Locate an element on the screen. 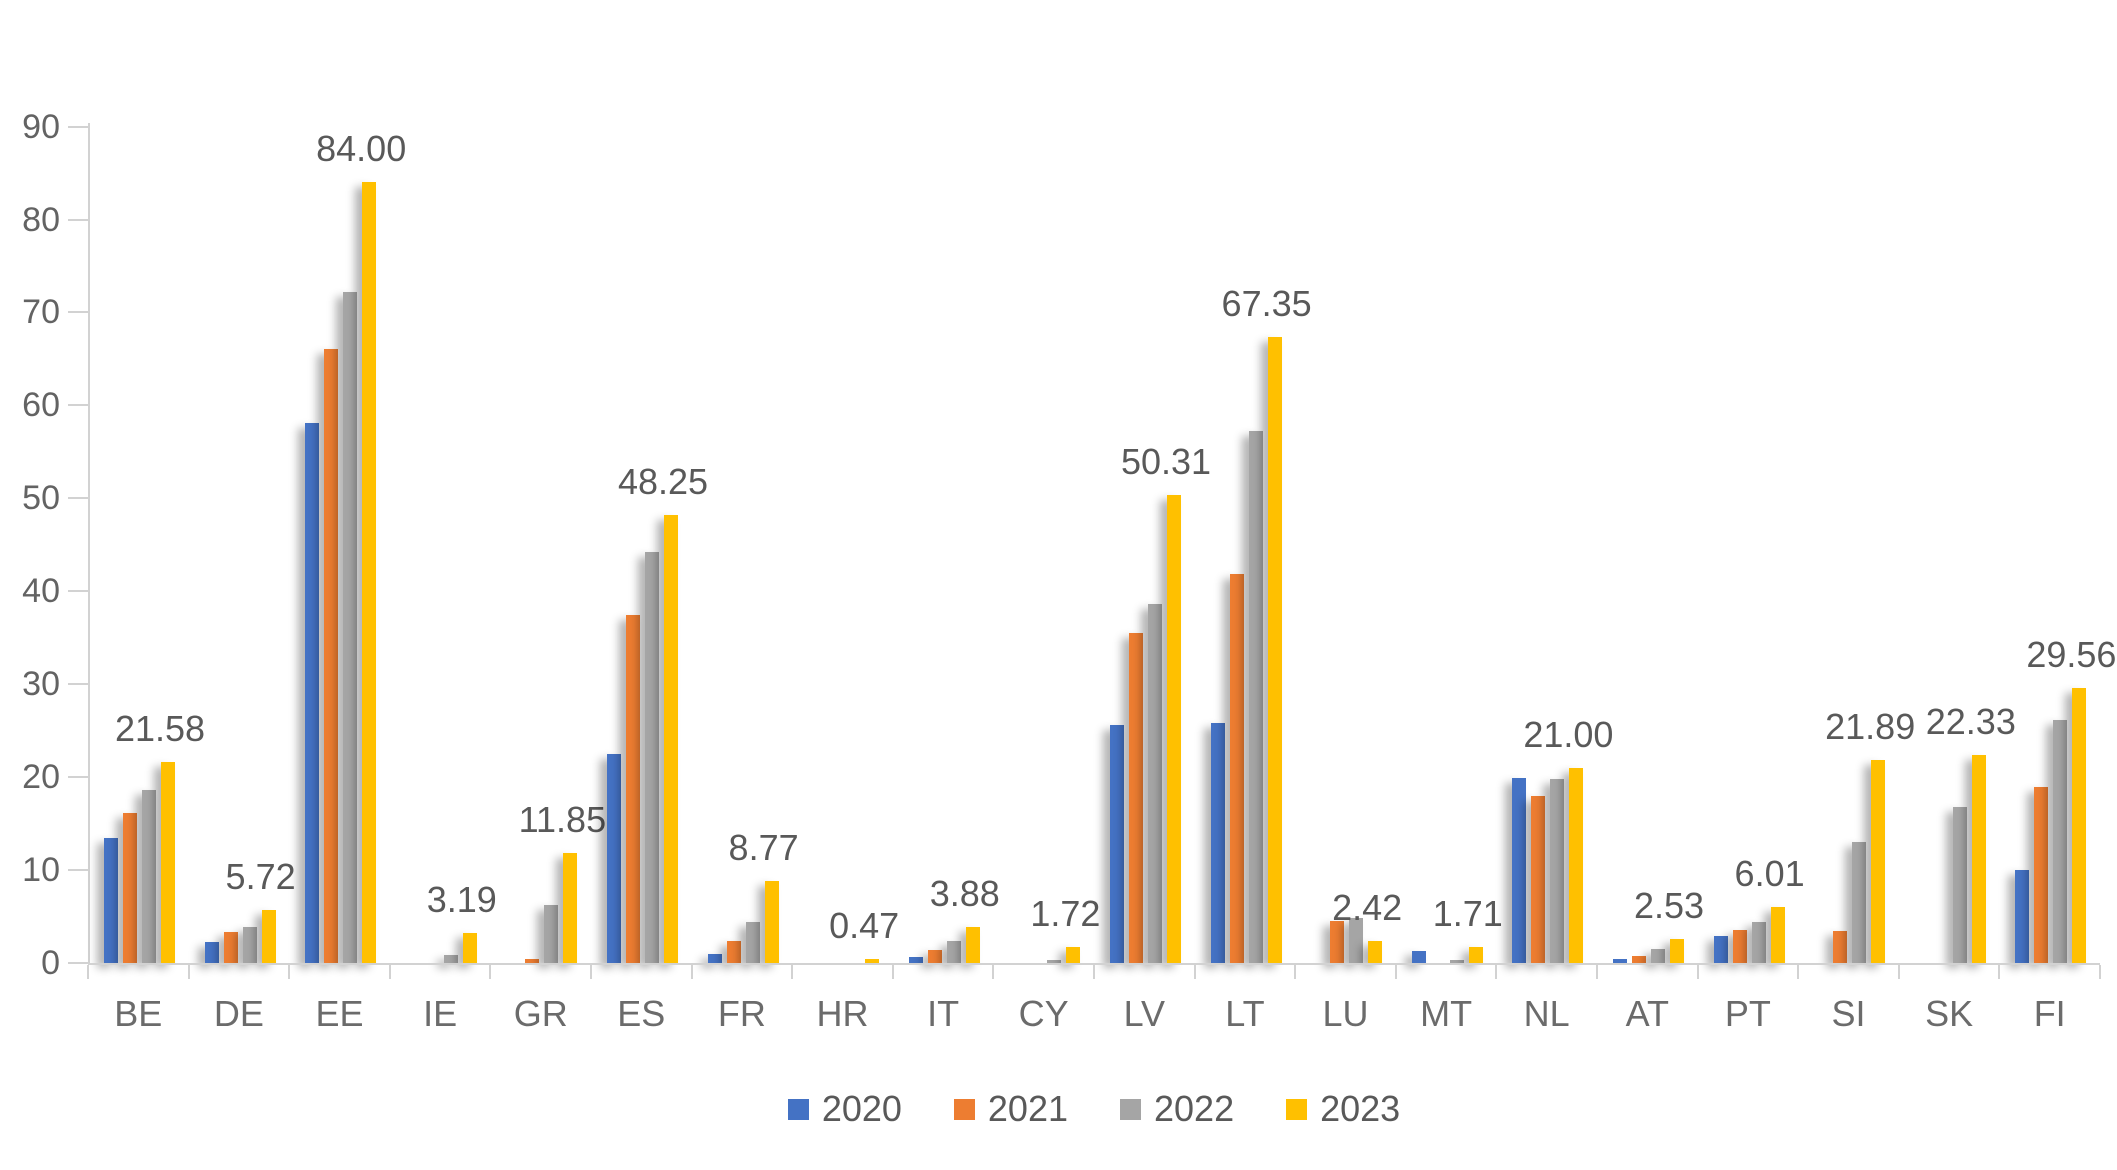 The width and height of the screenshot is (2117, 1170). bar-2023-IE is located at coordinates (469, 948).